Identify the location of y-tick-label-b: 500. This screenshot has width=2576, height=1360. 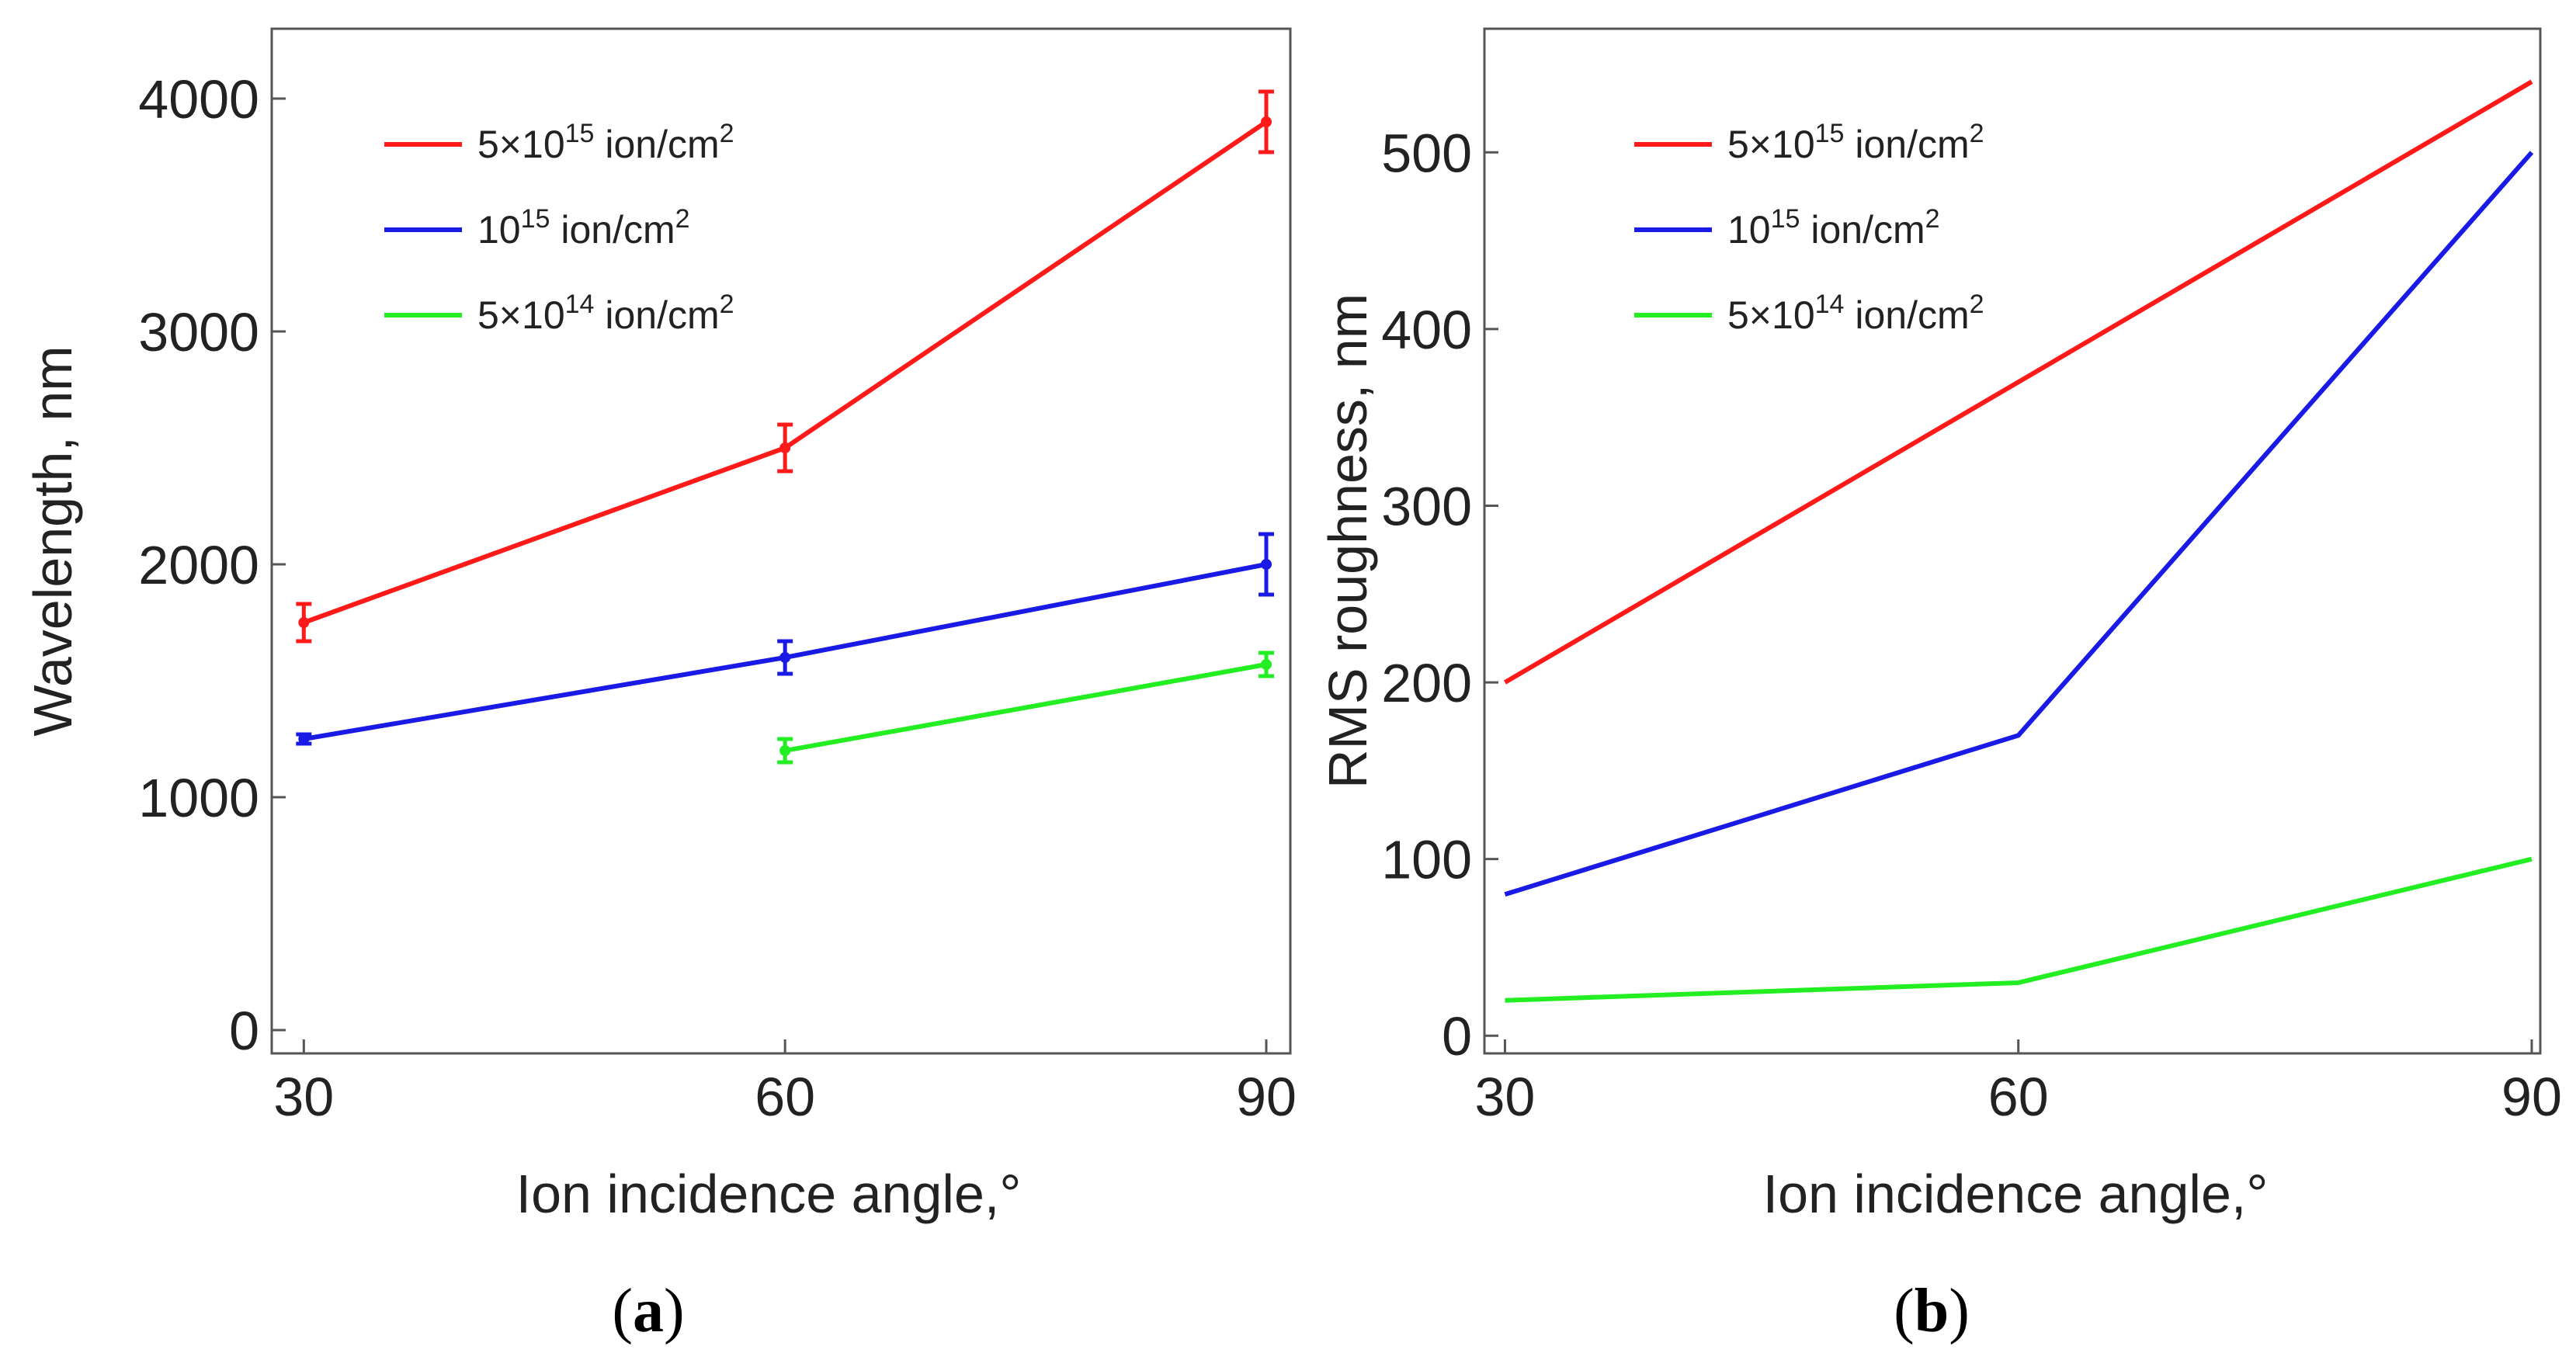
(1426, 153).